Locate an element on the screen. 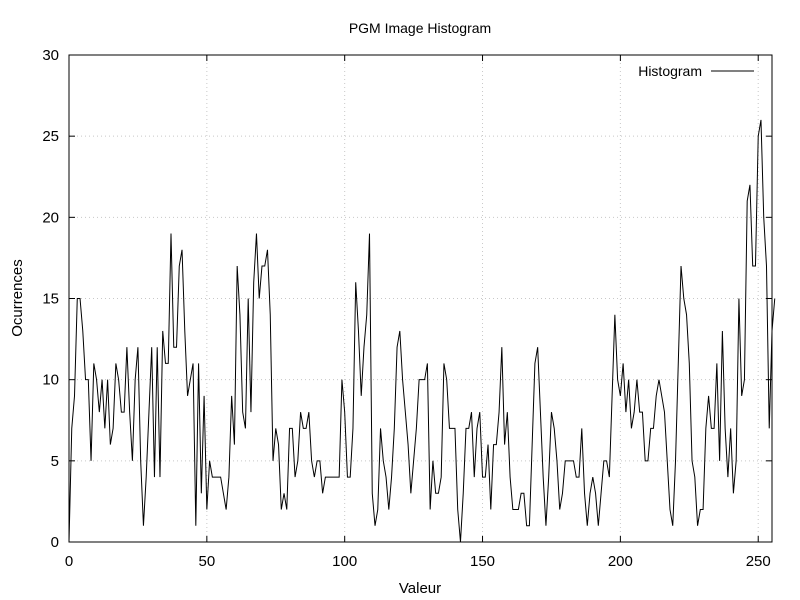 The width and height of the screenshot is (800, 600). legend: Histogram is located at coordinates (696, 71).